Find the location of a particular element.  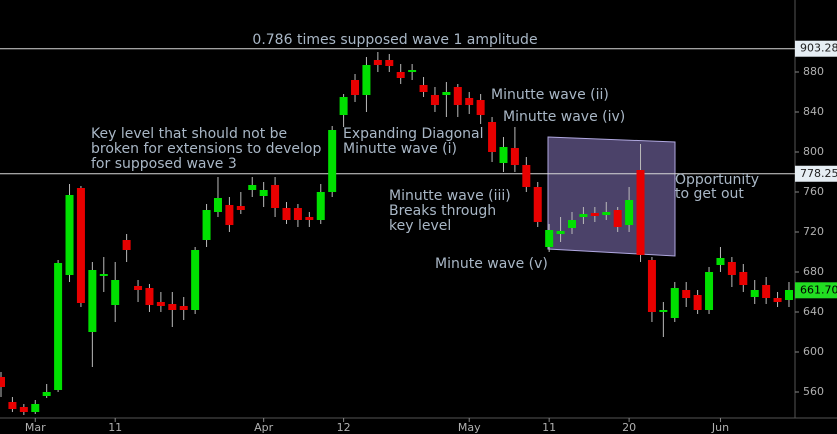

price-label: 778.25 is located at coordinates (818, 173).